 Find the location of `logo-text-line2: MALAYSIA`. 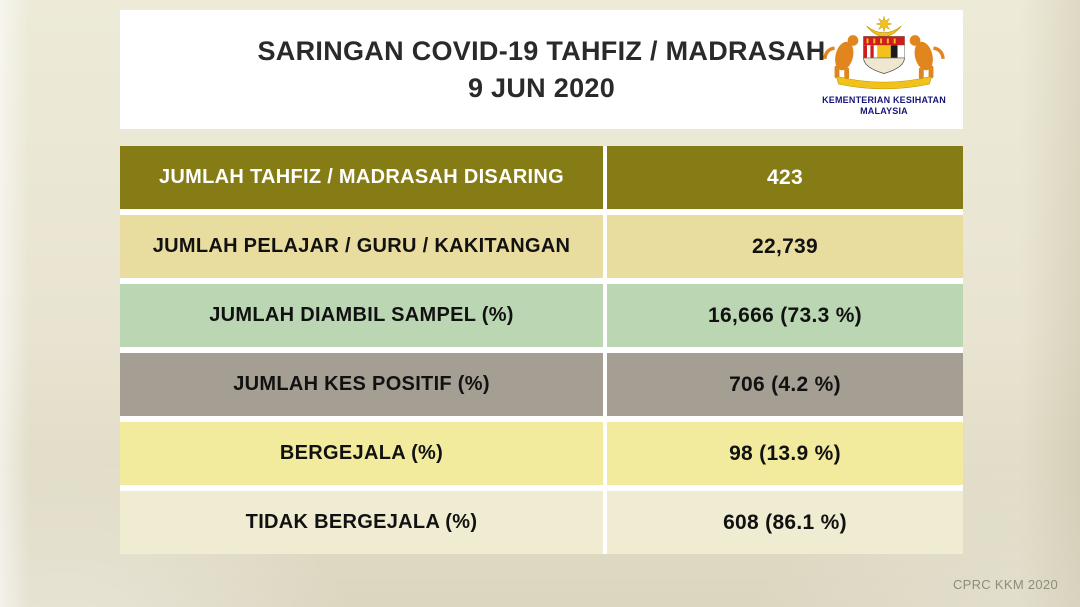

logo-text-line2: MALAYSIA is located at coordinates (884, 111).